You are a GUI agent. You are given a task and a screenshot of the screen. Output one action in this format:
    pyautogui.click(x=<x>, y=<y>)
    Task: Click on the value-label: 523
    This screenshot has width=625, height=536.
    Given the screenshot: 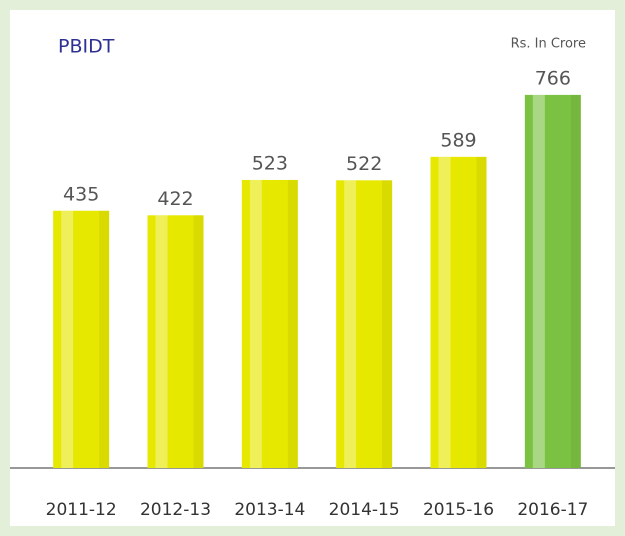 What is the action you would take?
    pyautogui.click(x=270, y=163)
    